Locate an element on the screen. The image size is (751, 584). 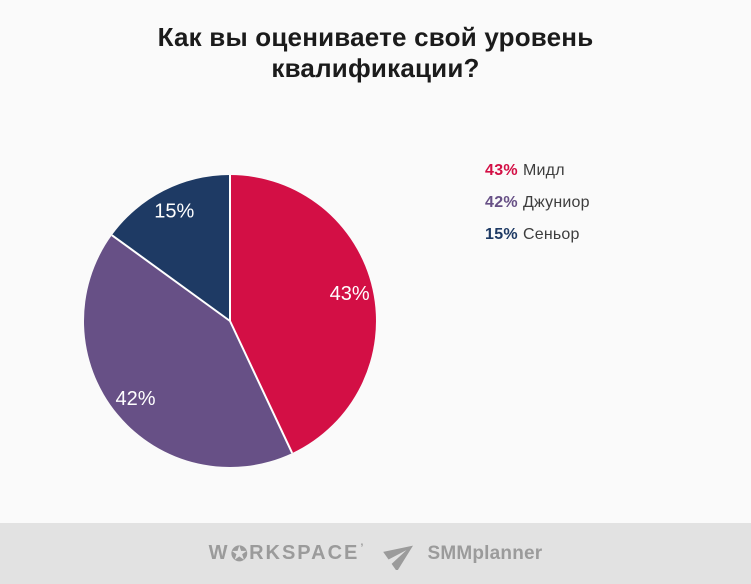
workspace-star-icon: ✪ is located at coordinates (239, 553).